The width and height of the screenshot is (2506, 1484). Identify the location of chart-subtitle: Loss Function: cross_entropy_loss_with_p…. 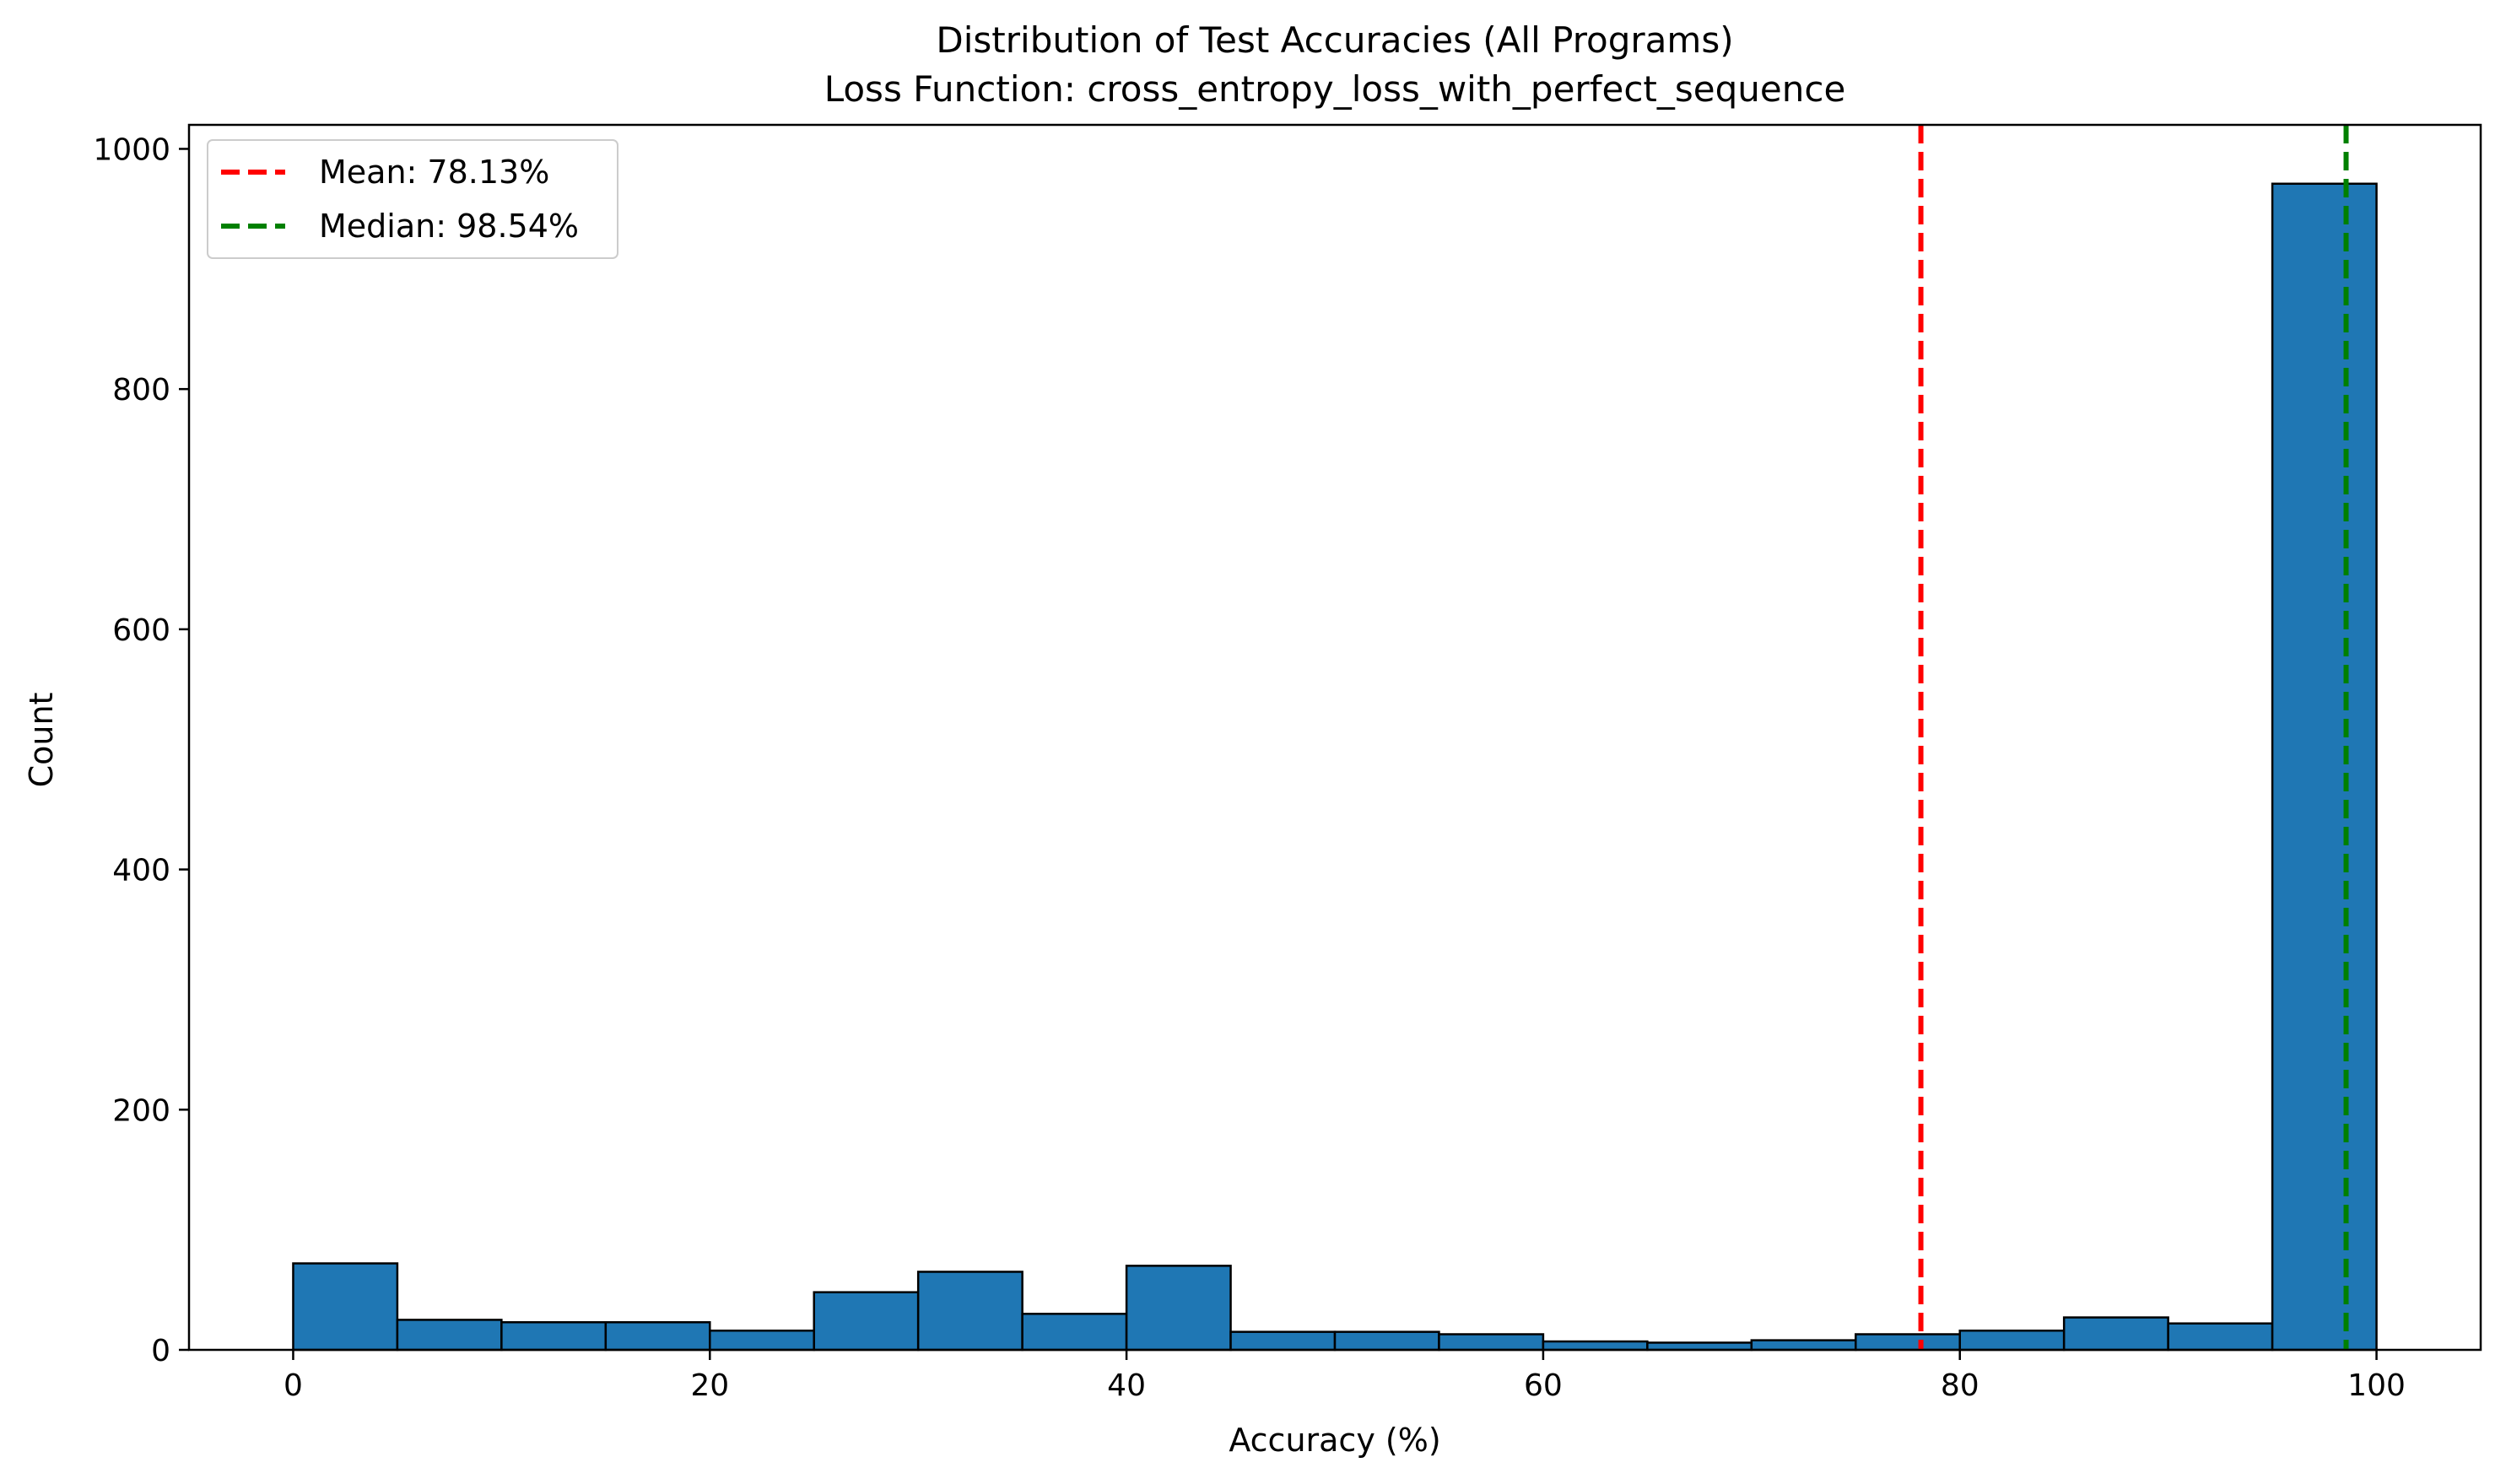
(1335, 89).